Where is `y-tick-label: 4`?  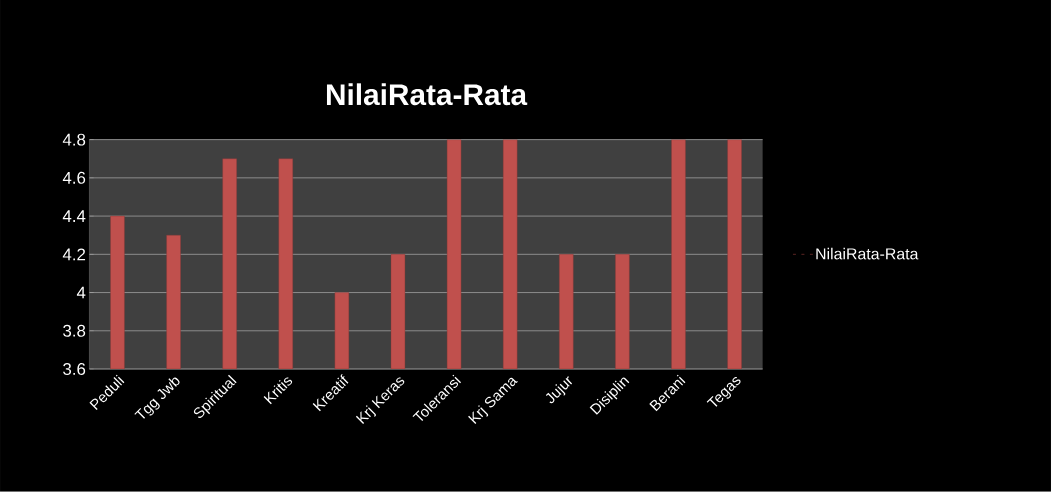 y-tick-label: 4 is located at coordinates (81, 292).